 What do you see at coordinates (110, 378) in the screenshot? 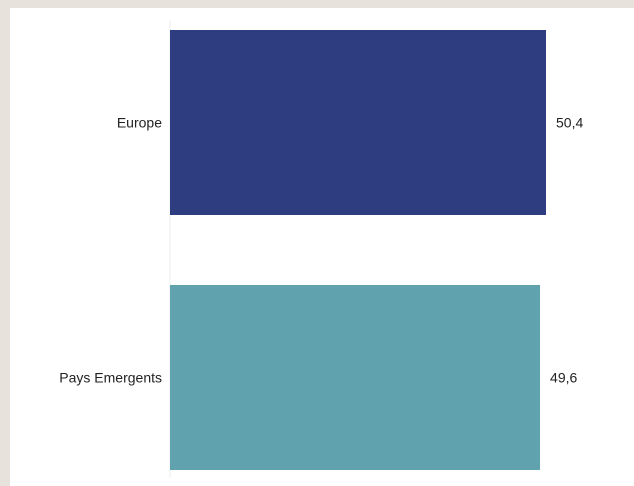
I see `category-label: Pays Emergents` at bounding box center [110, 378].